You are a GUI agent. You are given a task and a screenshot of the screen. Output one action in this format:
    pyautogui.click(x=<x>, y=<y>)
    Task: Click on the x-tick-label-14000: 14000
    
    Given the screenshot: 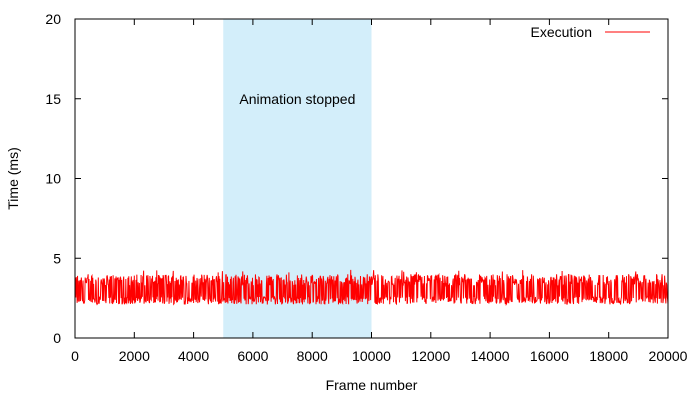 What is the action you would take?
    pyautogui.click(x=490, y=356)
    